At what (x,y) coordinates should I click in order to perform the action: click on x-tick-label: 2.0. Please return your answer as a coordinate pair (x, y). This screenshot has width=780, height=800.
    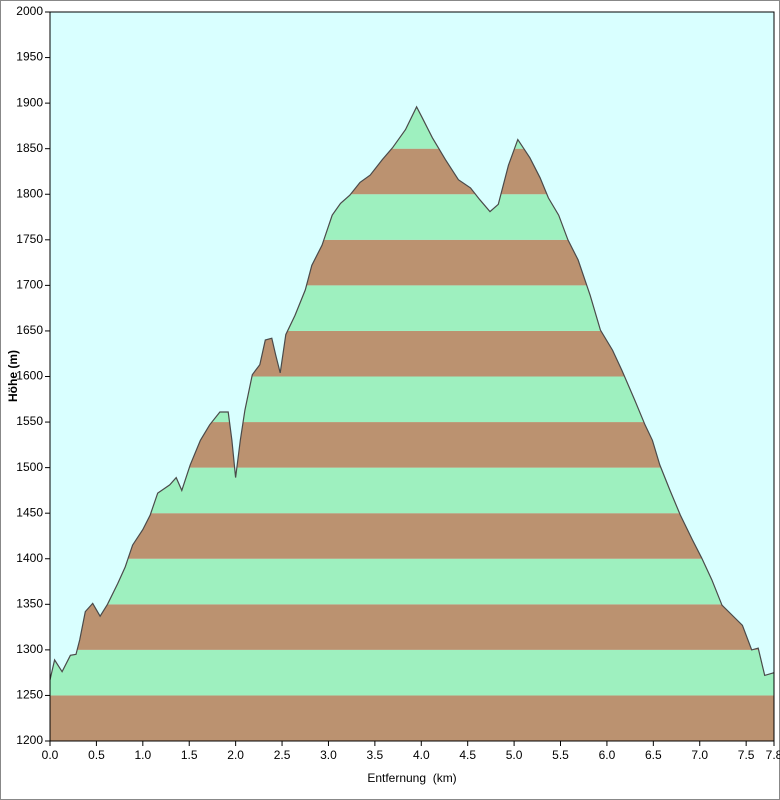
    Looking at the image, I should click on (235, 755).